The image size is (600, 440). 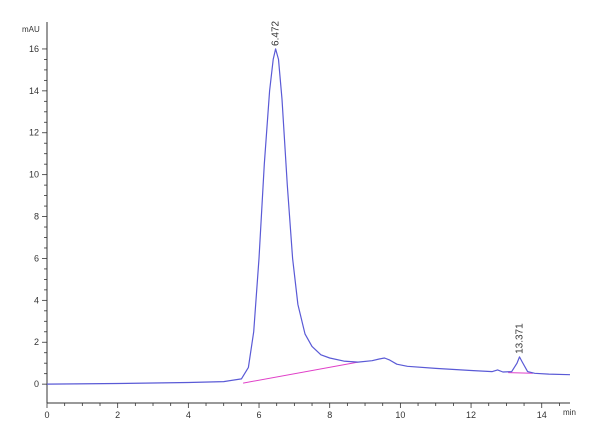 What do you see at coordinates (400, 415) in the screenshot?
I see `x-tick-label: 10` at bounding box center [400, 415].